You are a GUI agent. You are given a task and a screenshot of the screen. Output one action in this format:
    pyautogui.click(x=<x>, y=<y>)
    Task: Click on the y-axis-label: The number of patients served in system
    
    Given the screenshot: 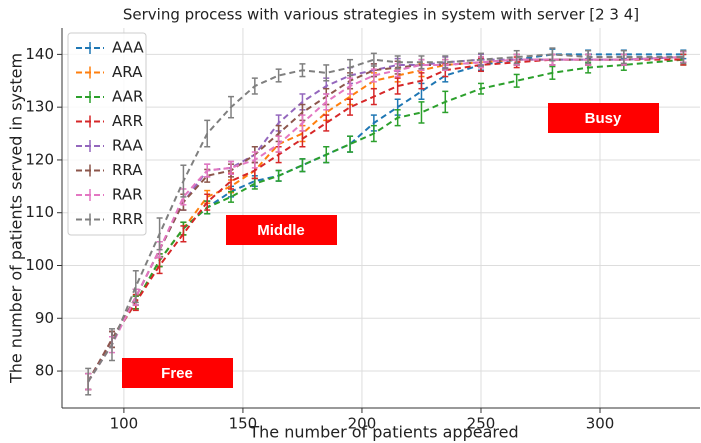 What is the action you would take?
    pyautogui.click(x=16, y=218)
    